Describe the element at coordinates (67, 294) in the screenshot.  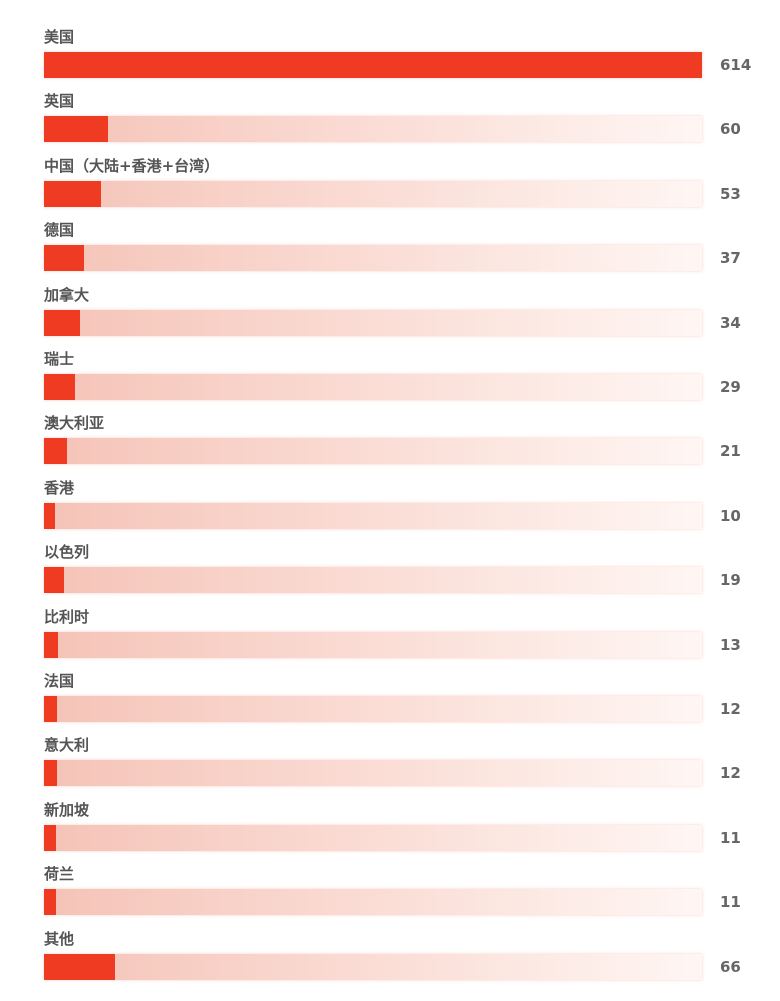
I see `category-label: 加拿大` at that location.